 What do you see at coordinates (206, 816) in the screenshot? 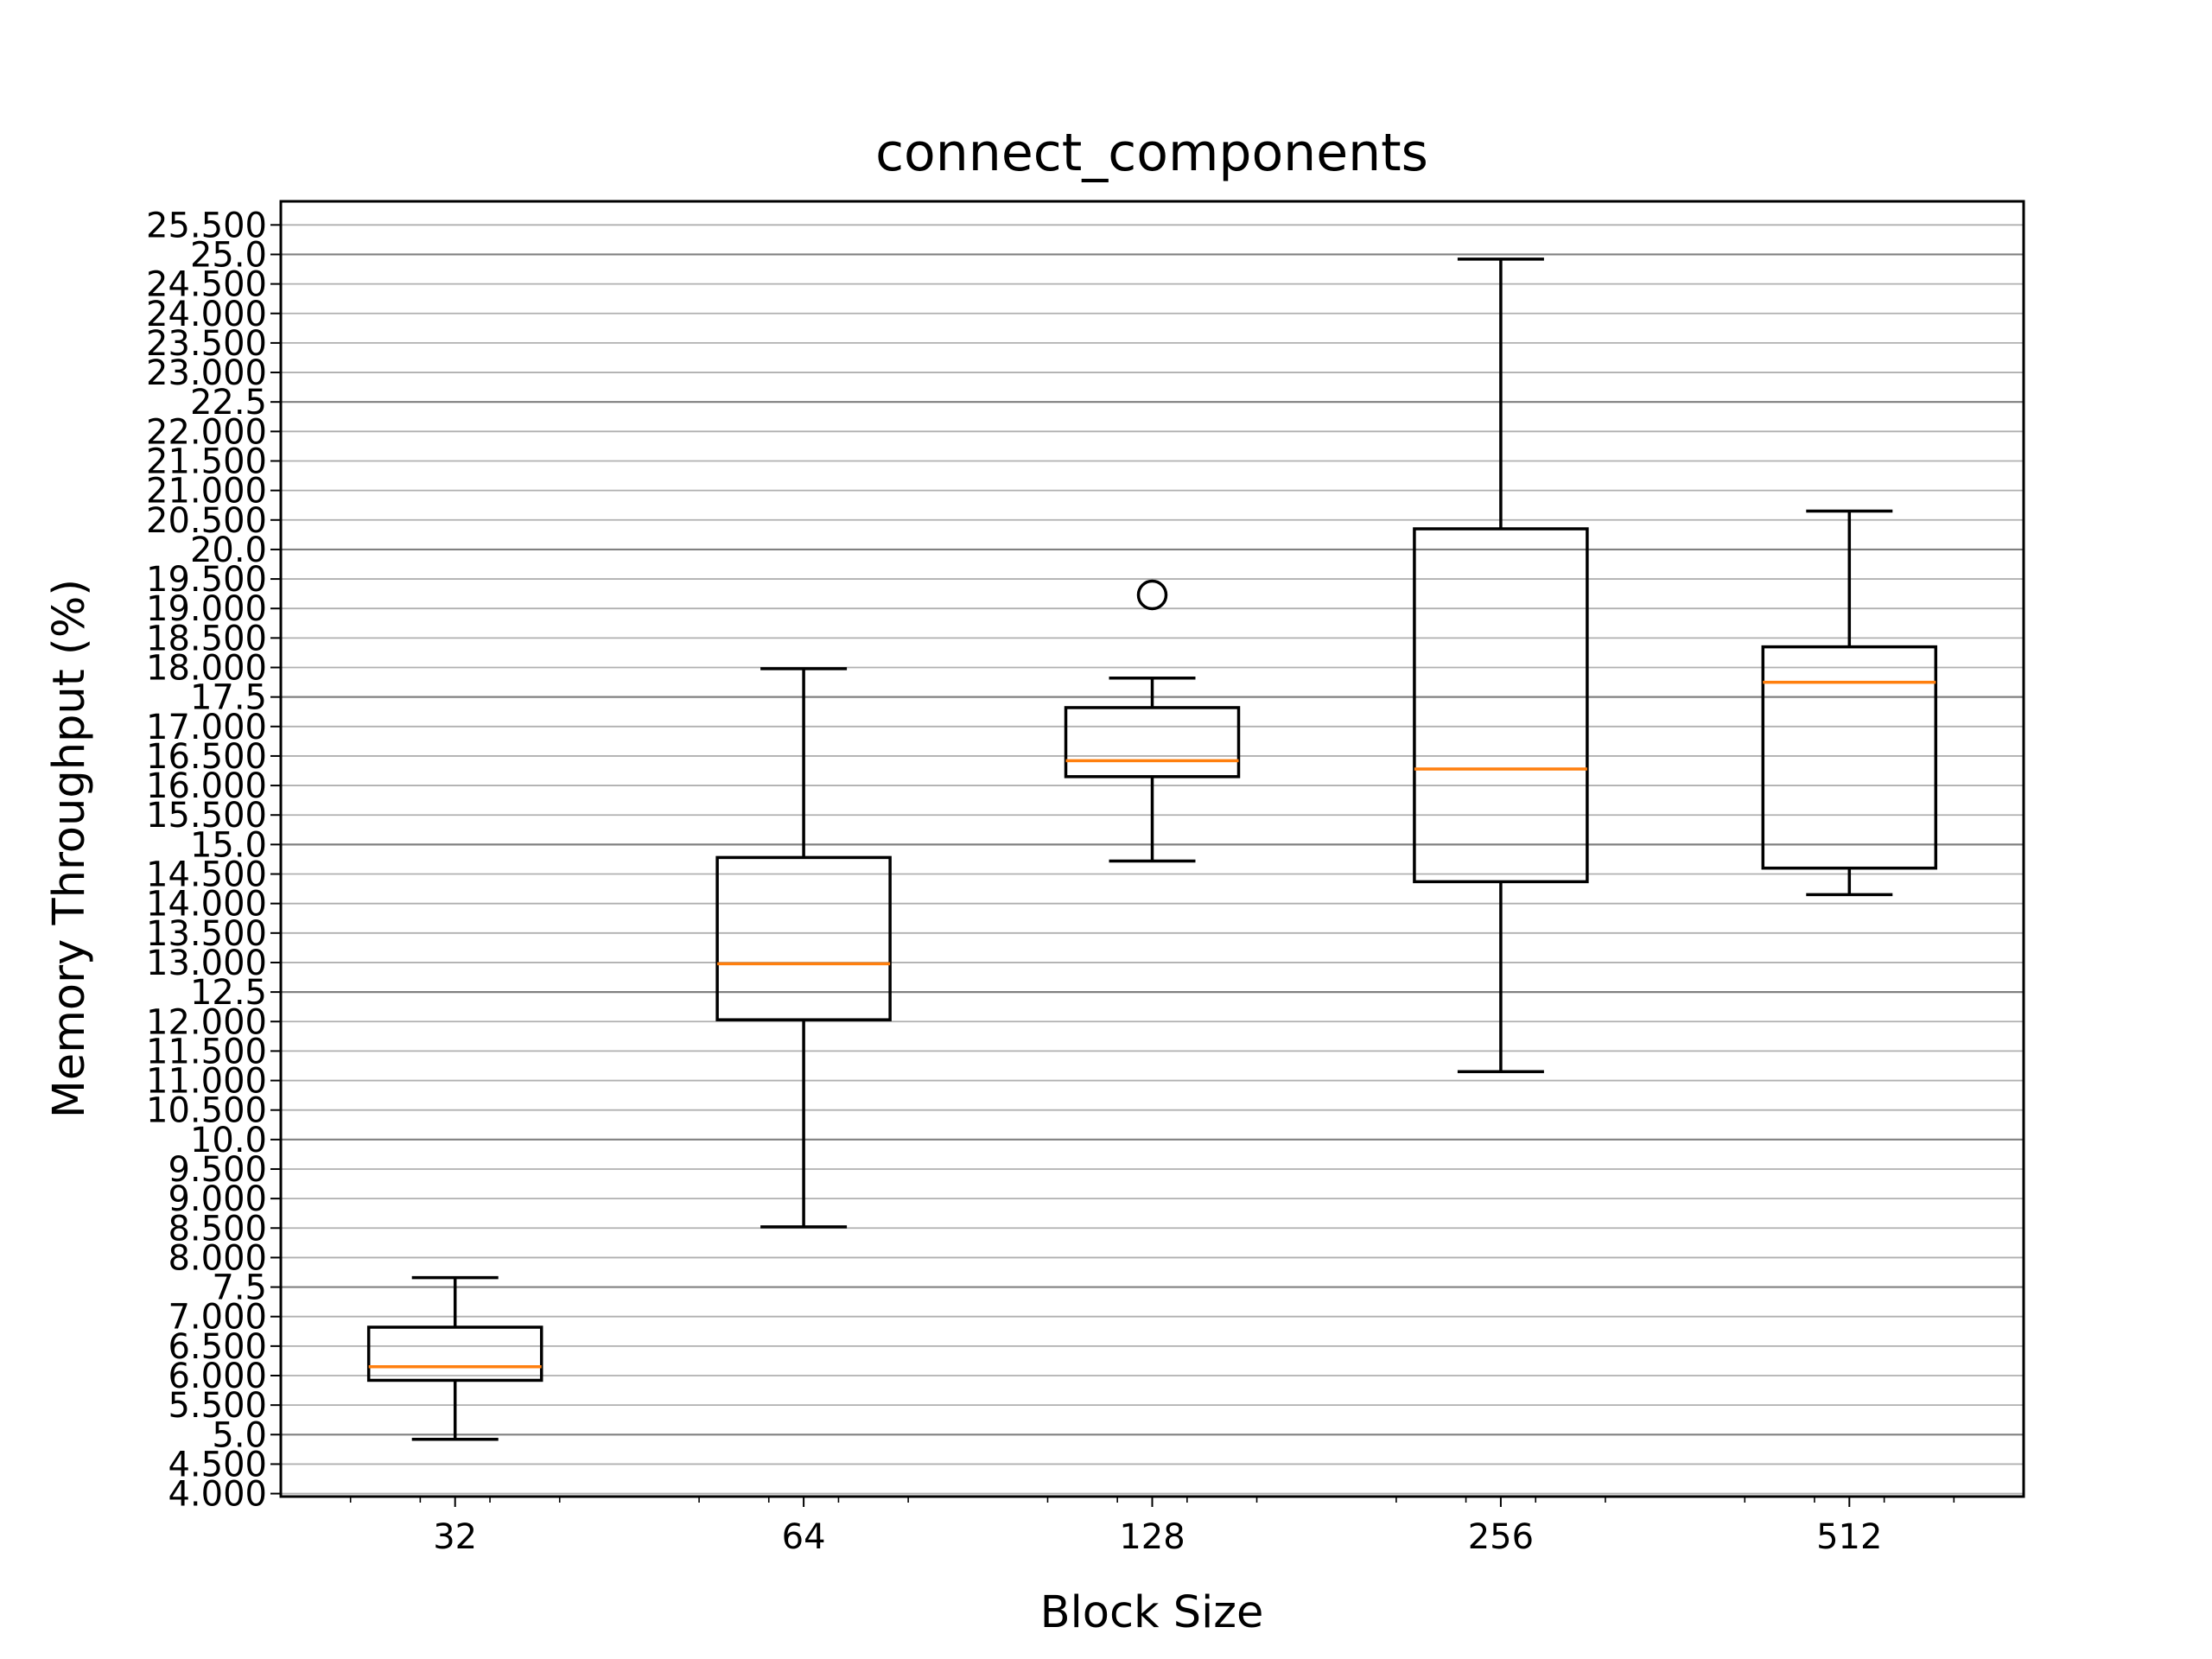
I see `y-tick-label: 15.500` at bounding box center [206, 816].